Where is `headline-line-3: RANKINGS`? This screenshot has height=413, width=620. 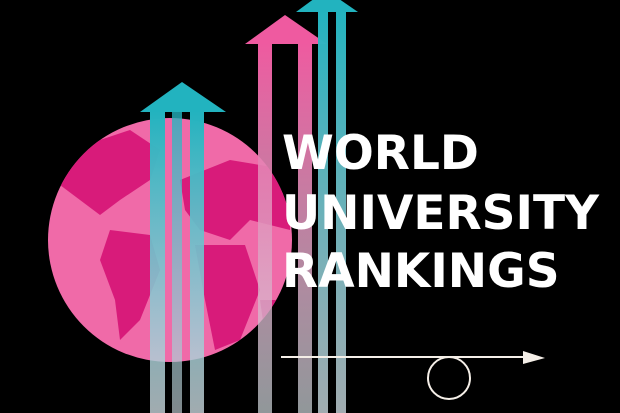
headline-line-3: RANKINGS is located at coordinates (421, 271).